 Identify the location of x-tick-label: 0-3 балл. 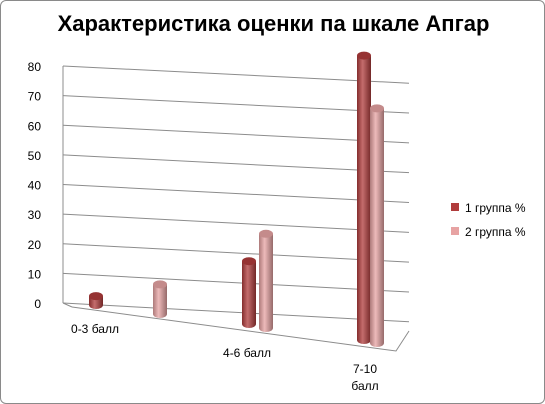
(95, 329).